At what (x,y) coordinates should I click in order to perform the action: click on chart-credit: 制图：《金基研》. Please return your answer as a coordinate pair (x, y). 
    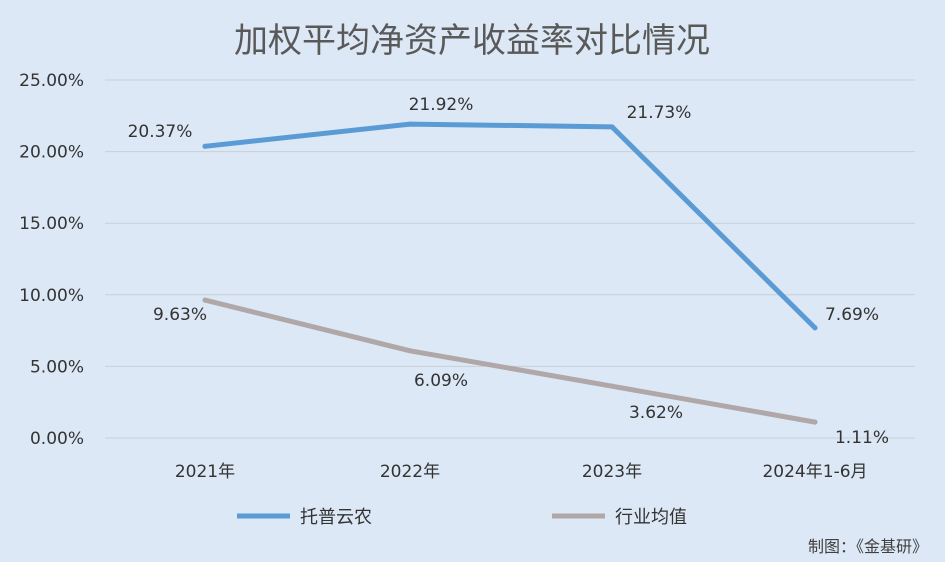
    Looking at the image, I should click on (868, 546).